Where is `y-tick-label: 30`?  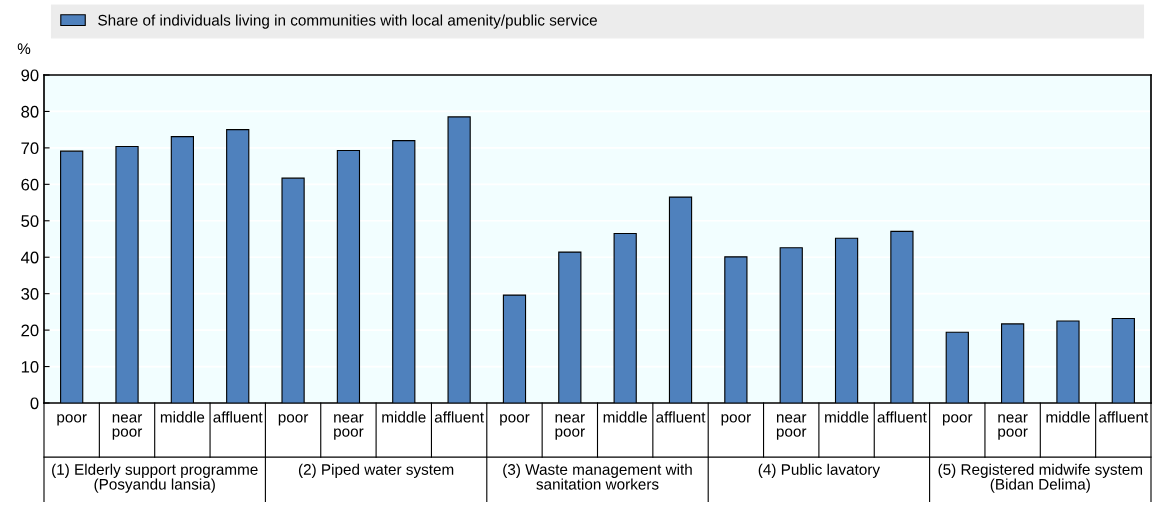 y-tick-label: 30 is located at coordinates (30, 294).